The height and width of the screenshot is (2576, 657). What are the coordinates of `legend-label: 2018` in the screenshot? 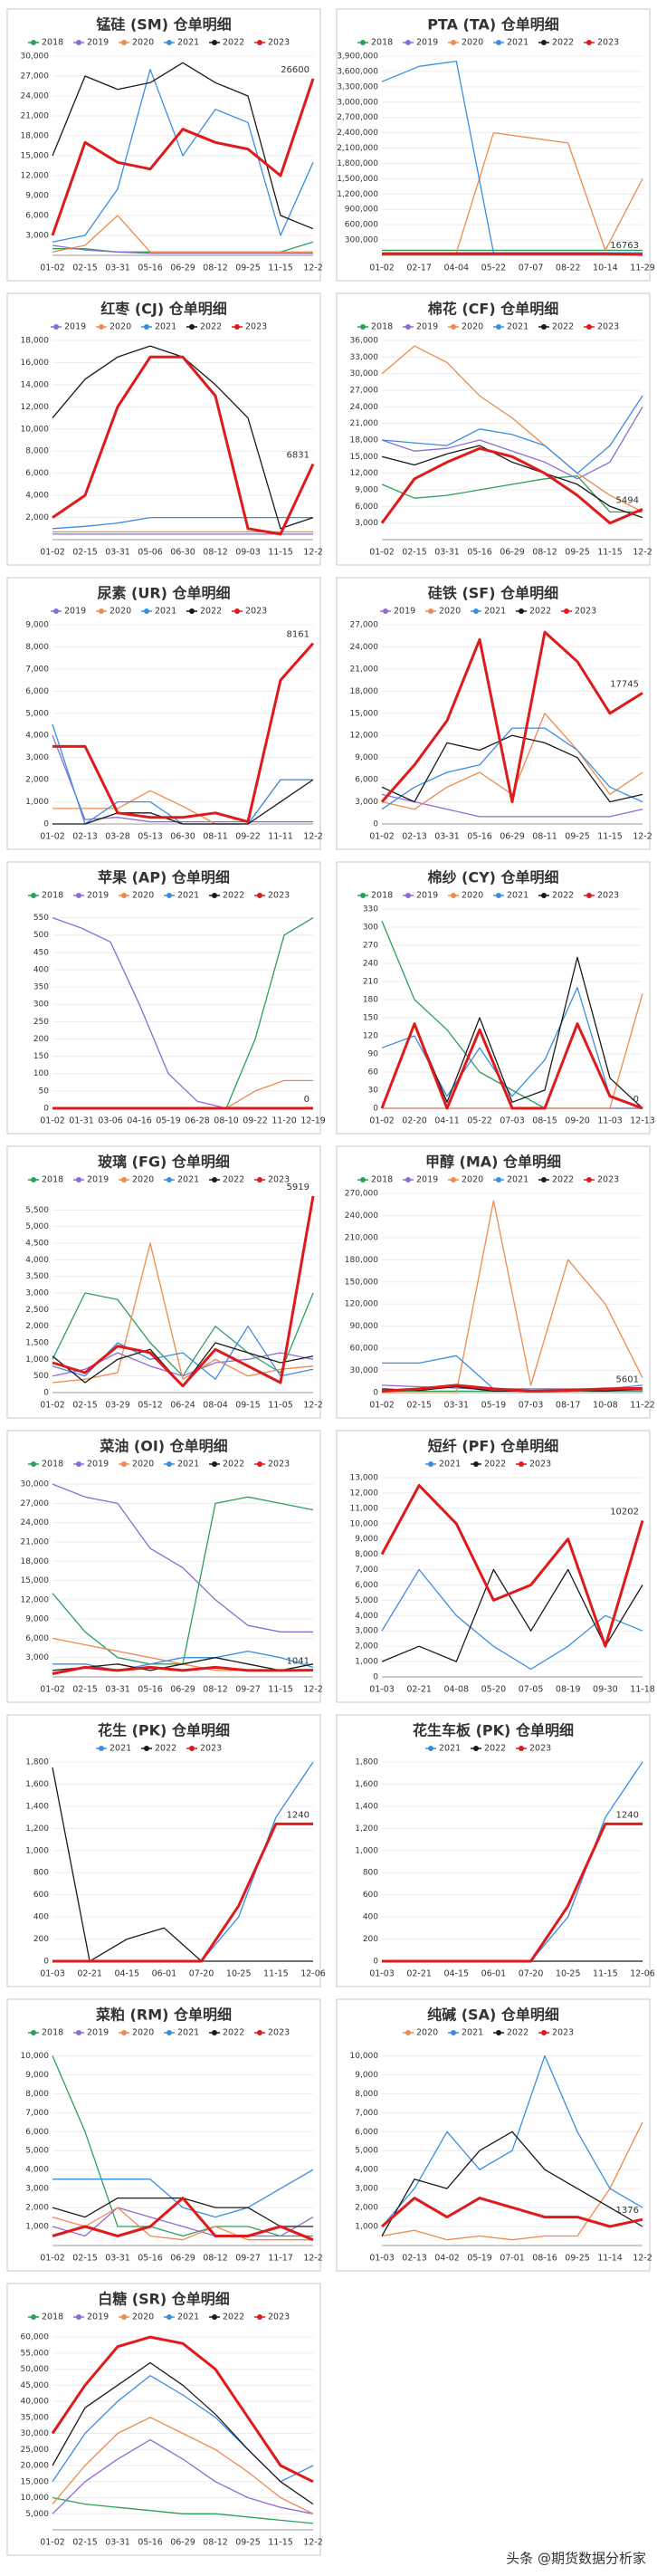 It's located at (52, 1180).